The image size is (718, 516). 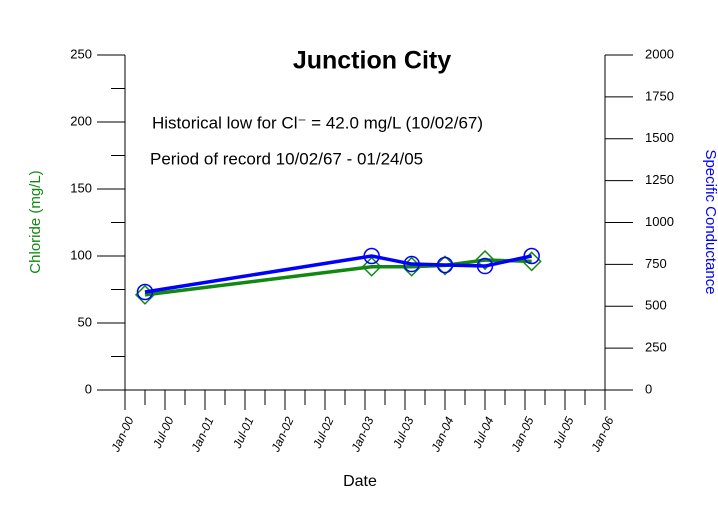 What do you see at coordinates (659, 53) in the screenshot?
I see `y2-tick-label: 2000` at bounding box center [659, 53].